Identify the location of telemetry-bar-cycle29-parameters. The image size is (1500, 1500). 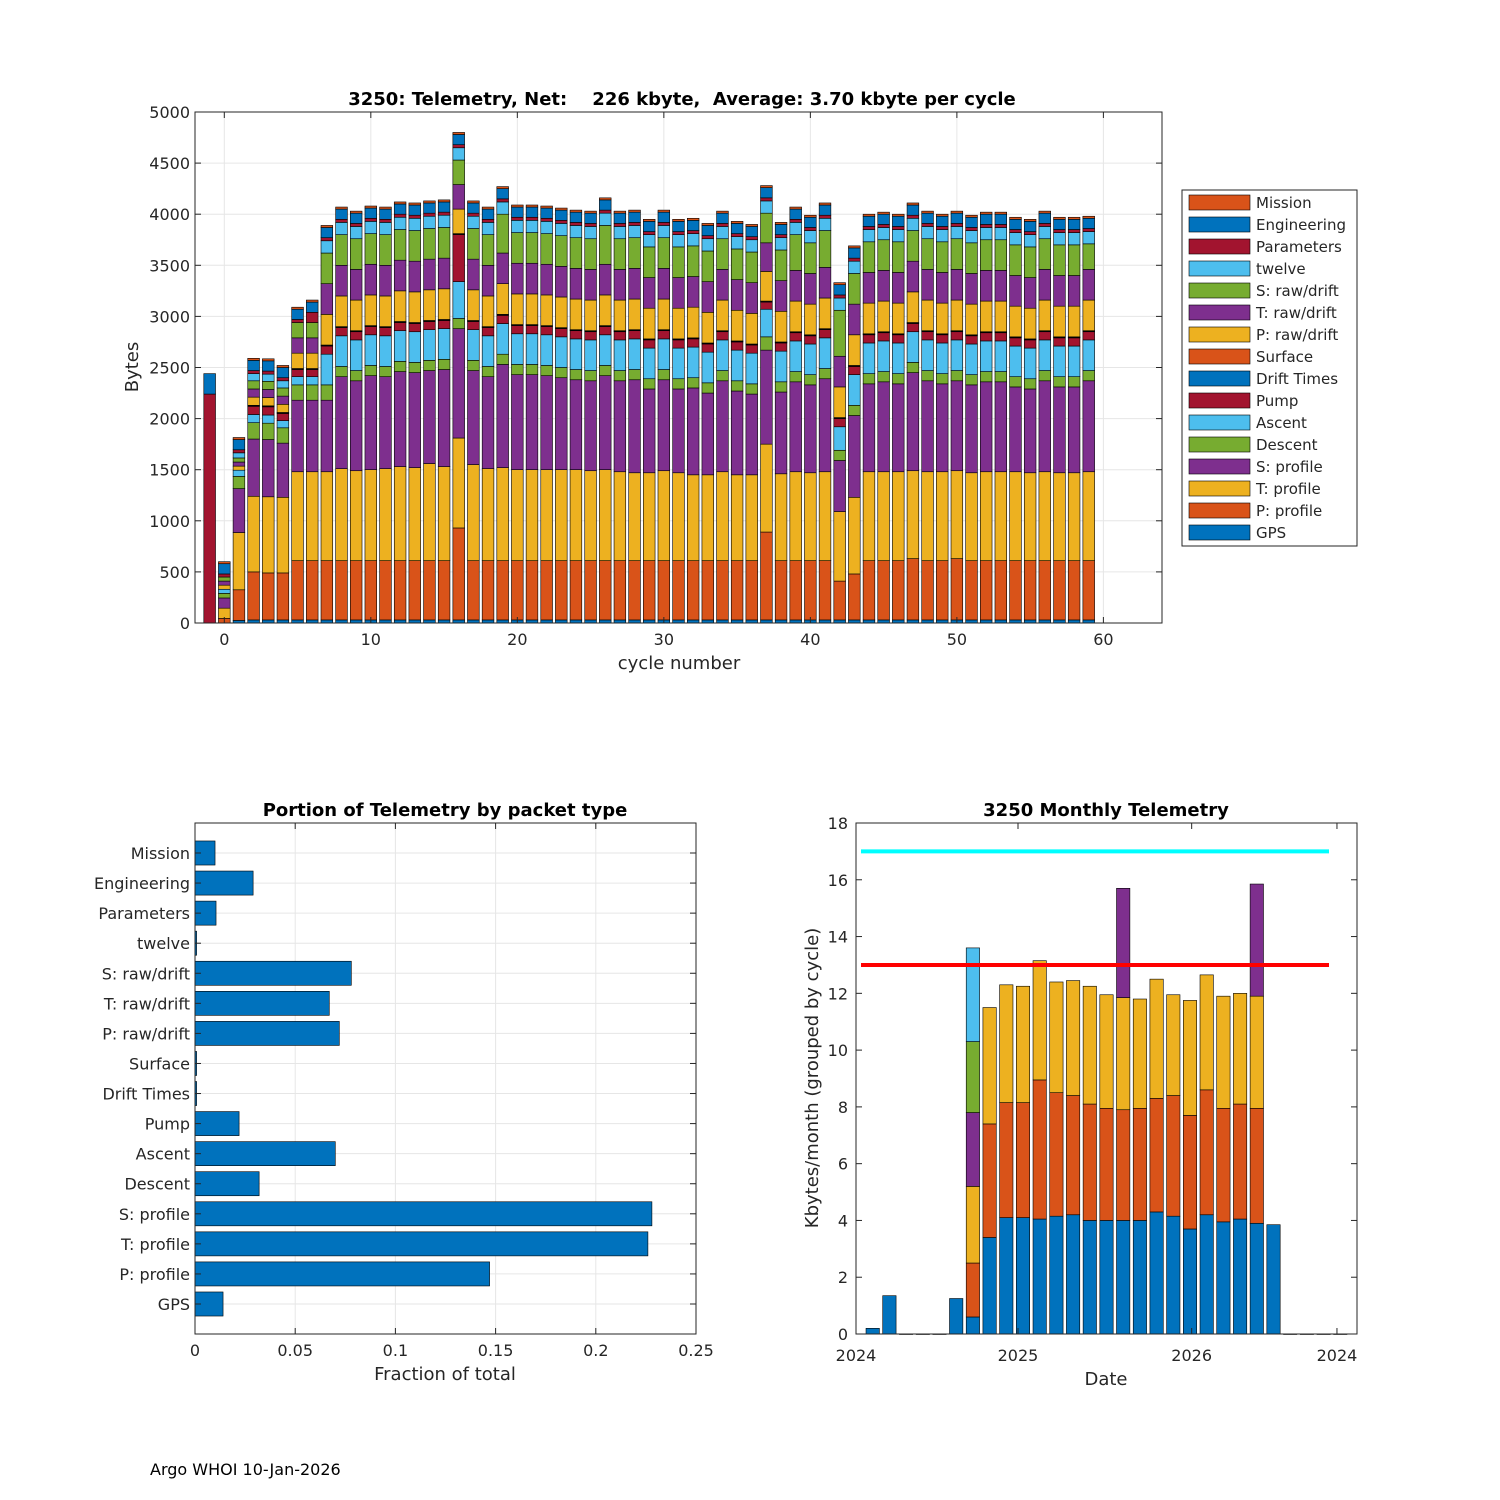
(649, 233).